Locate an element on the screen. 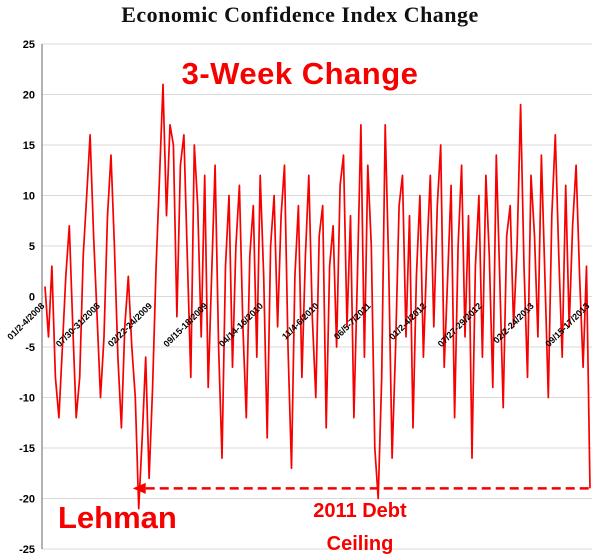  annotation-lehman: Lehman is located at coordinates (117, 517).